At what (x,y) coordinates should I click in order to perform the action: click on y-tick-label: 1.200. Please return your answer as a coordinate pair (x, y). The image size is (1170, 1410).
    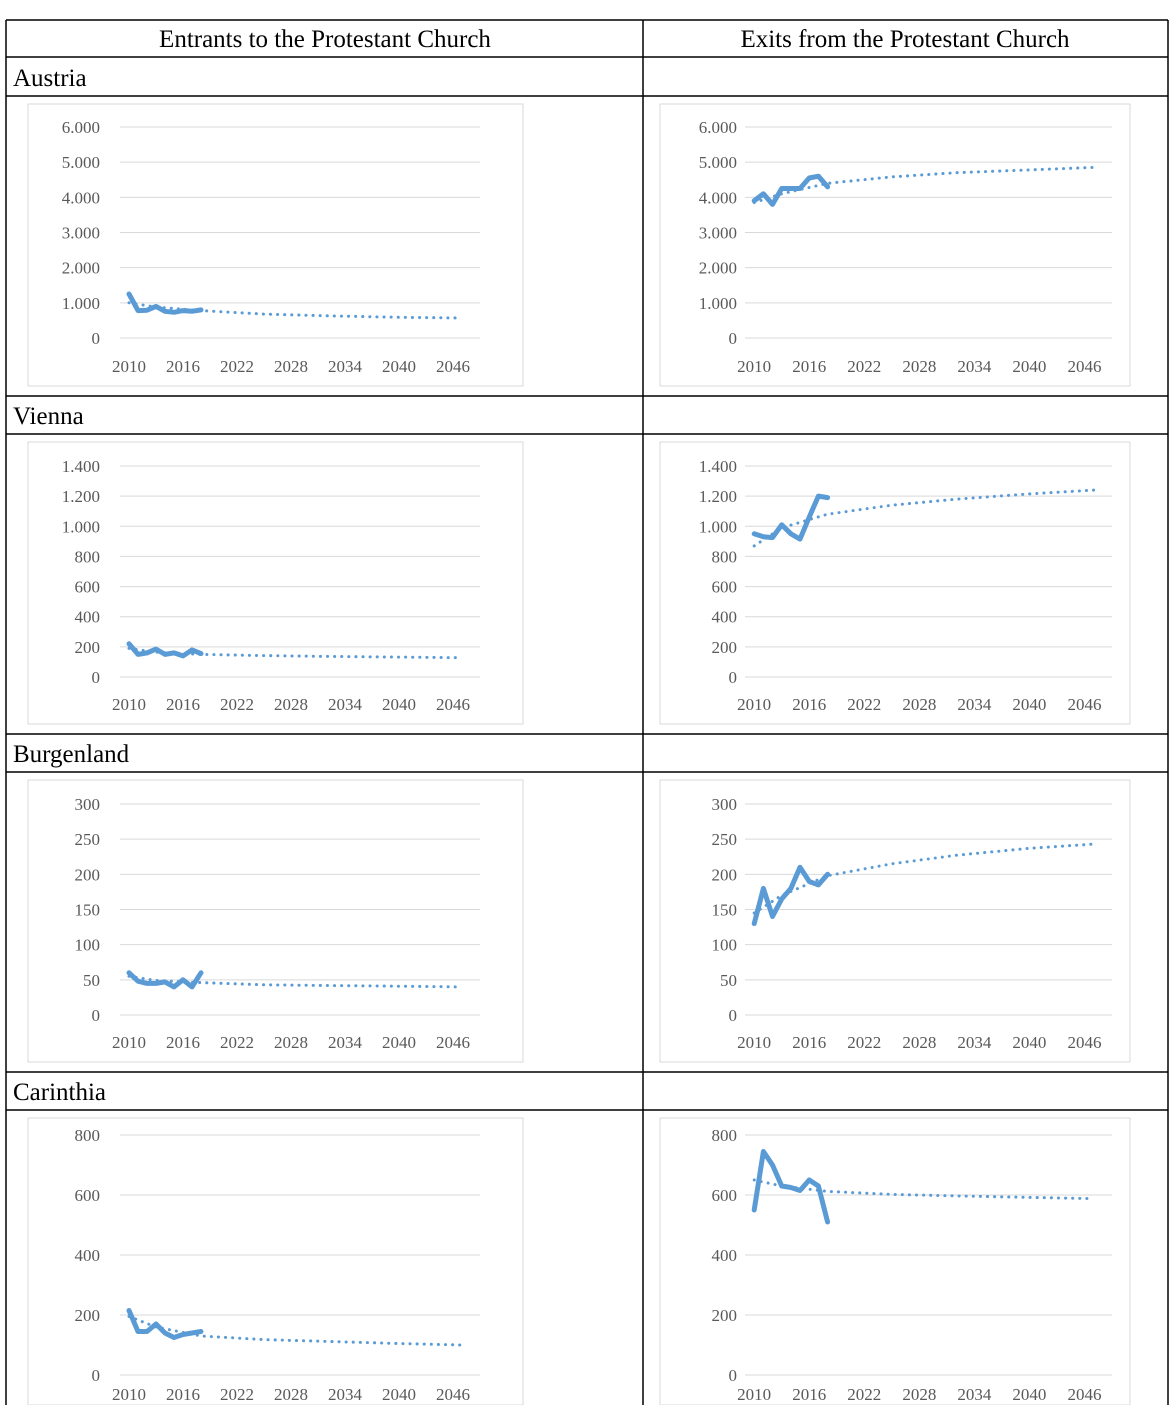
    Looking at the image, I should click on (81, 496).